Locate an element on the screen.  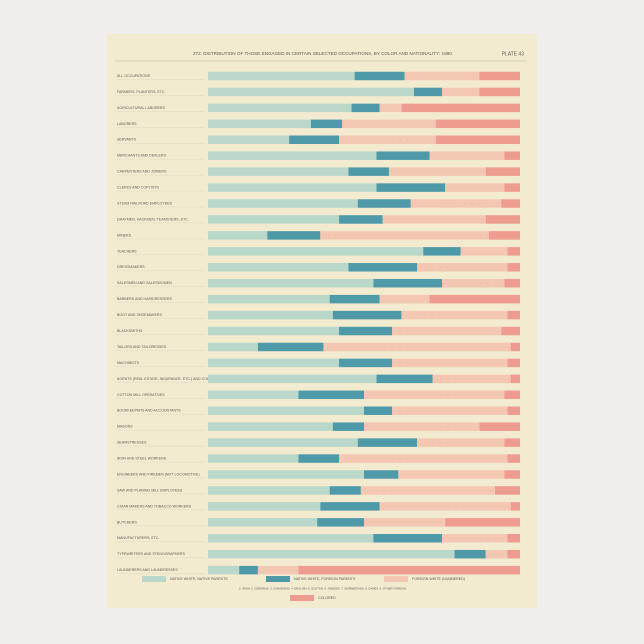
category-label: ALL OCCUPATIONS is located at coordinates (134, 76).